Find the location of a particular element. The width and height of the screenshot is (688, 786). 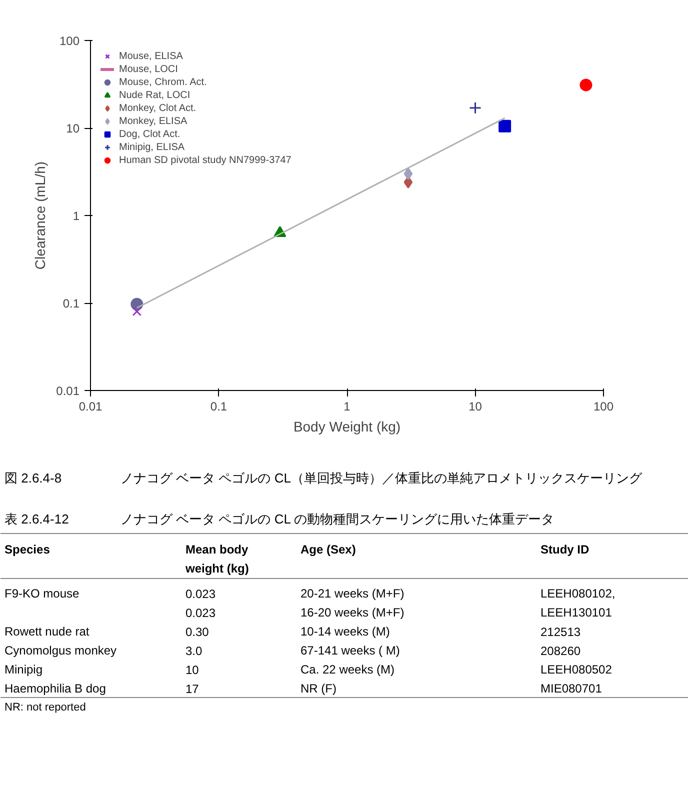

text: Study ID is located at coordinates (565, 549).